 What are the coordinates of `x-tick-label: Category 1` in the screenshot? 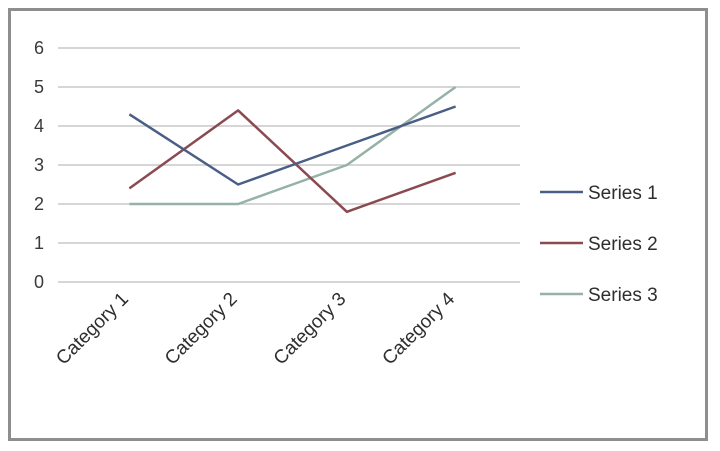 It's located at (92, 329).